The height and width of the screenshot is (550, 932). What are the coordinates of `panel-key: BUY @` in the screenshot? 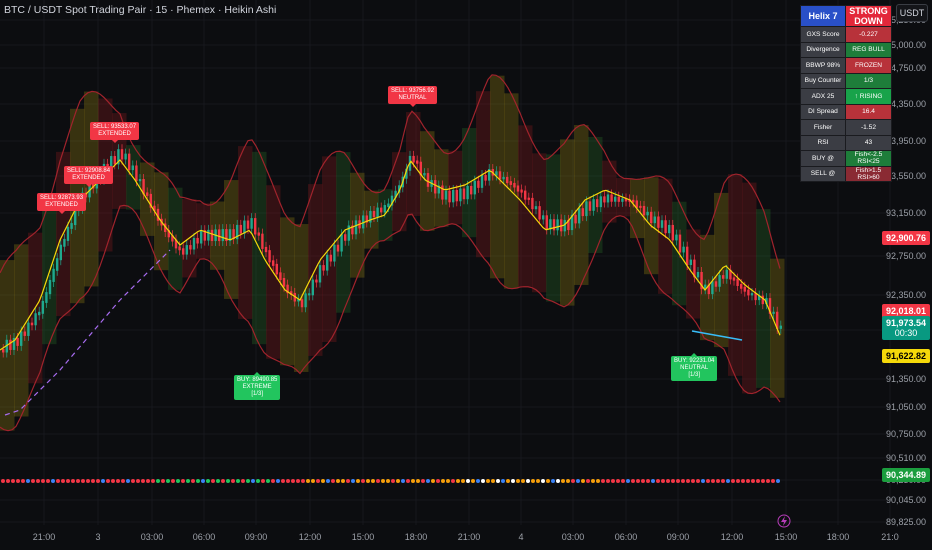 It's located at (823, 158).